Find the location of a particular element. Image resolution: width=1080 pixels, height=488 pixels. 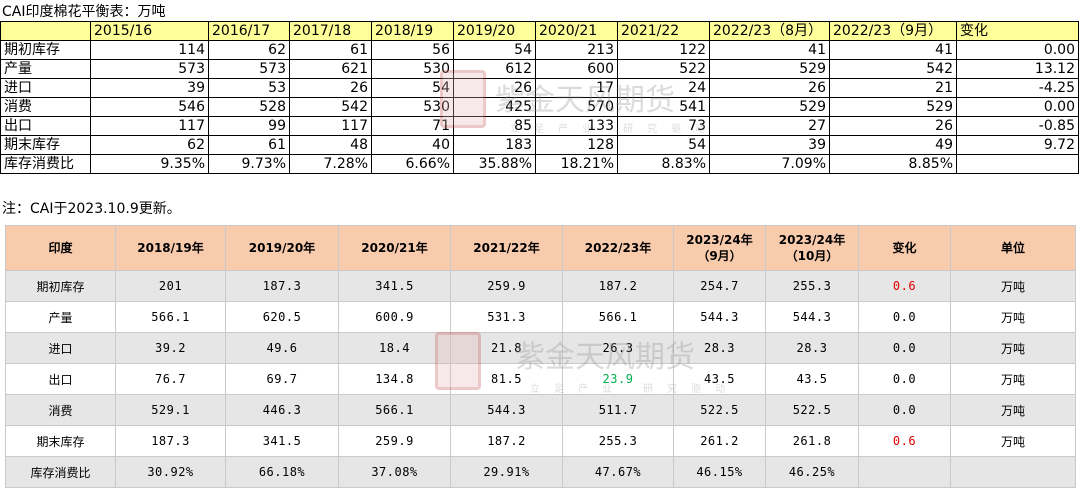

cell: 73 is located at coordinates (663, 126).